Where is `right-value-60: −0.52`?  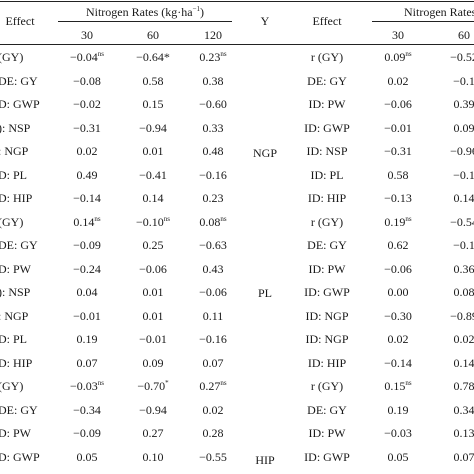
right-value-60: −0.52 is located at coordinates (462, 57).